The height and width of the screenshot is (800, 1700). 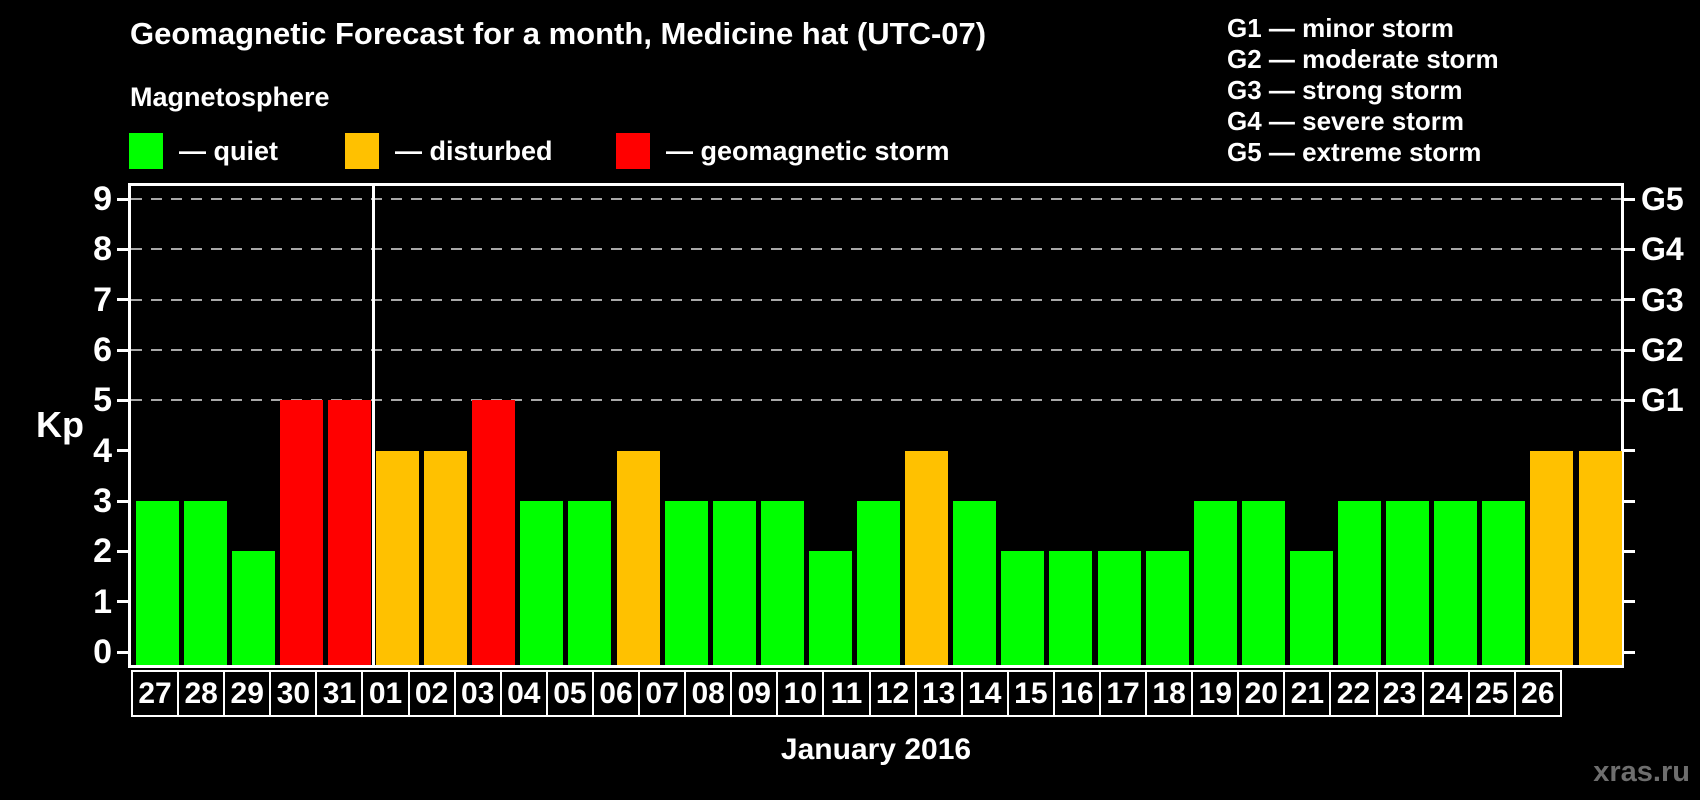 I want to click on day-cell-02: 02, so click(x=431, y=693).